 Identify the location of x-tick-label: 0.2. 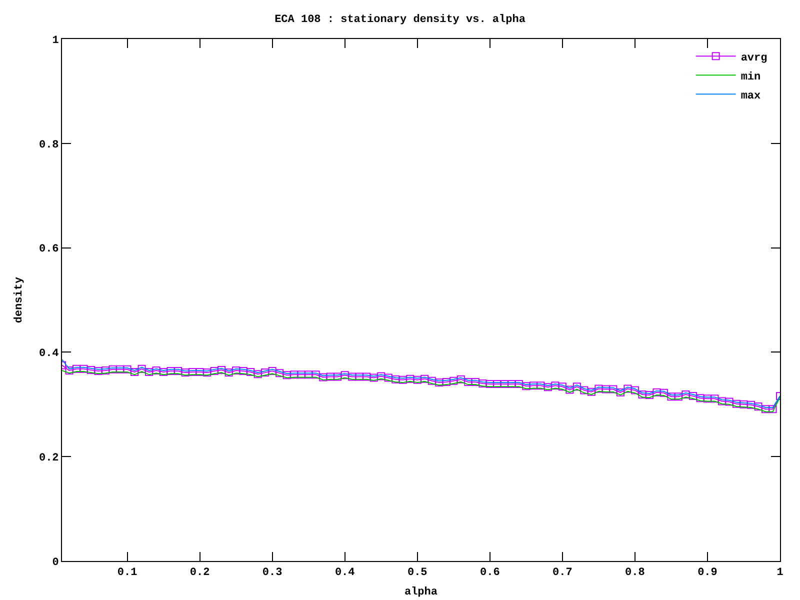
(200, 573).